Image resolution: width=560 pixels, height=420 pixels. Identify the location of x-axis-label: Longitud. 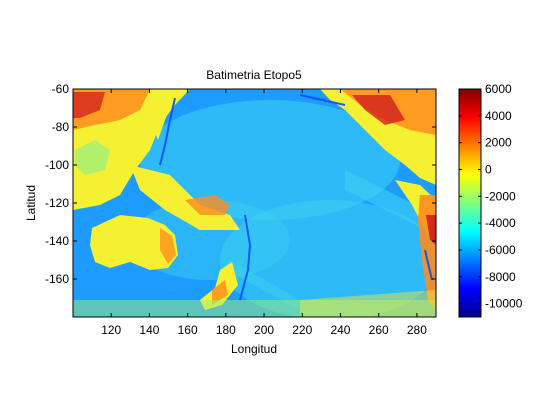
(254, 349).